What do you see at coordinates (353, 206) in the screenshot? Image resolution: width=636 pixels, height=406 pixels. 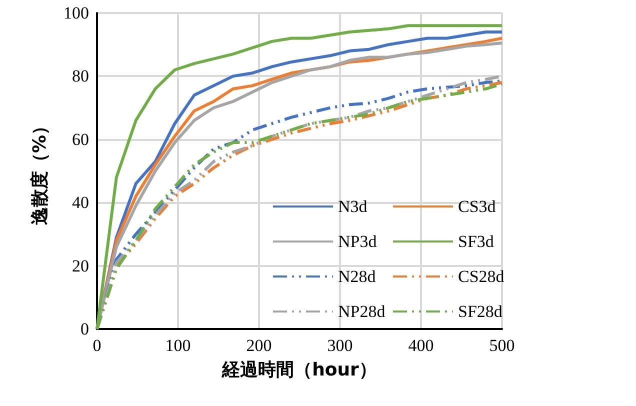 I see `legend-label: N3d` at bounding box center [353, 206].